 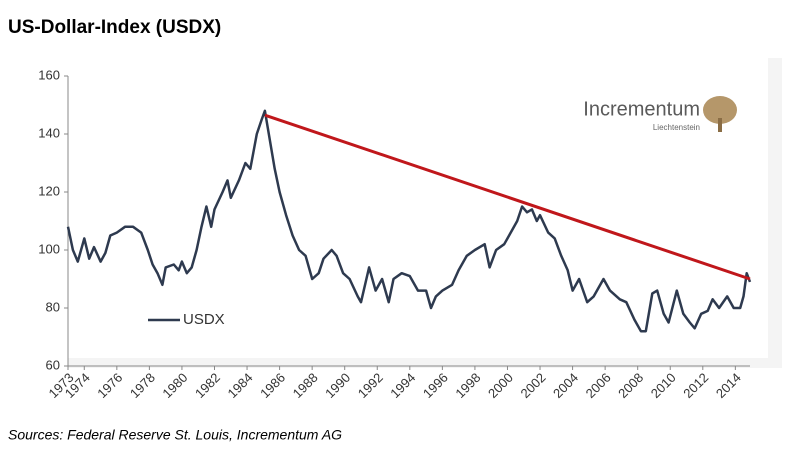 What do you see at coordinates (676, 127) in the screenshot?
I see `logo-sub: Liechtenstein` at bounding box center [676, 127].